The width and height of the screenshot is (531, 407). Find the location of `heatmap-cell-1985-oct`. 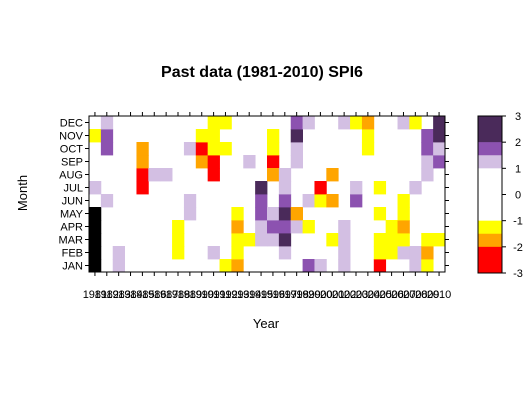

heatmap-cell-1985-oct is located at coordinates (142, 149).